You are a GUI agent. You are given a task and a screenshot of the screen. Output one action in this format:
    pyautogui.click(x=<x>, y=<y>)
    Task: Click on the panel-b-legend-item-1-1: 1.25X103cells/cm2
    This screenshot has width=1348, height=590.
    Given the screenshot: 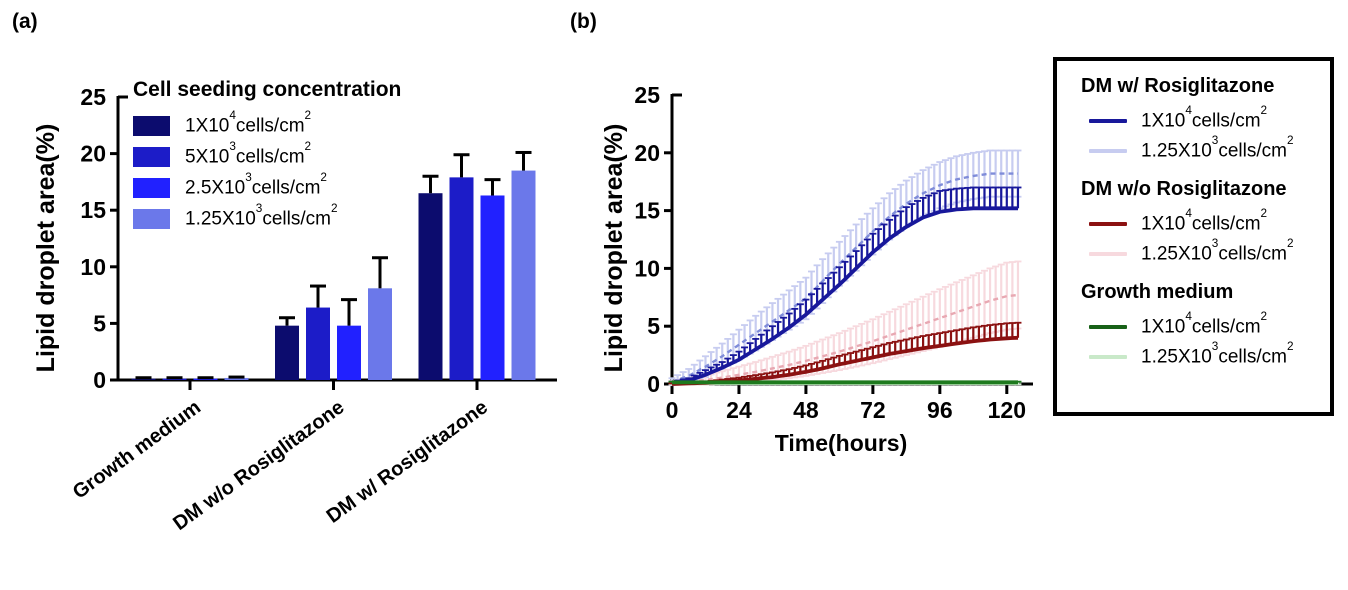 What is the action you would take?
    pyautogui.click(x=1201, y=253)
    